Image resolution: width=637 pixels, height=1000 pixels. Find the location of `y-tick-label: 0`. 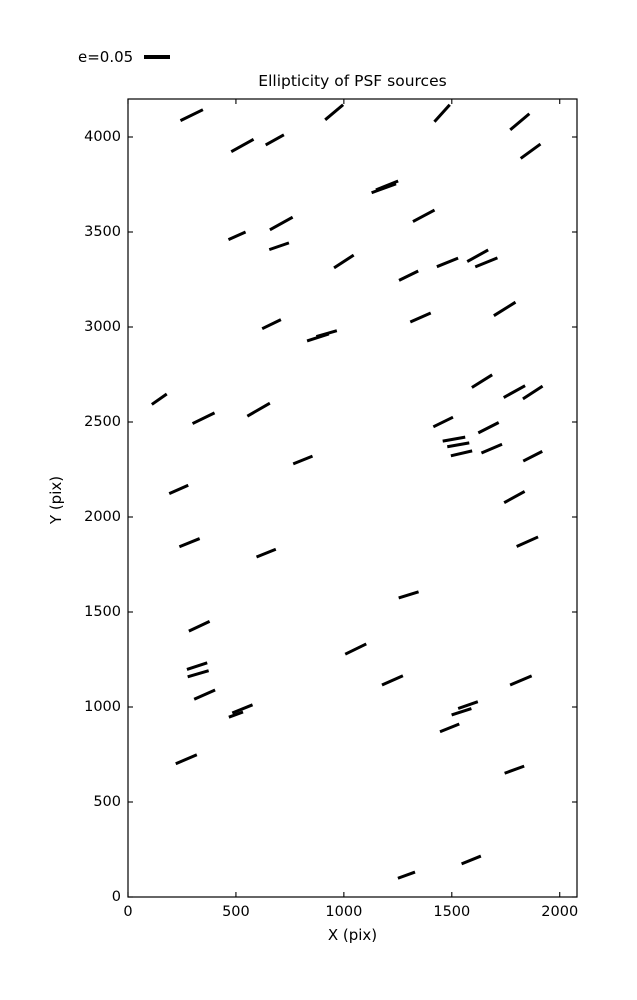

y-tick-label: 0 is located at coordinates (116, 897).